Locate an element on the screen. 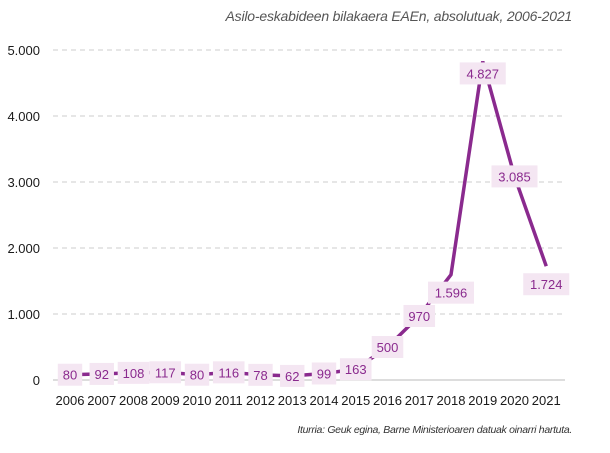 The width and height of the screenshot is (610, 453). x-tick-label: 2019 is located at coordinates (482, 400).